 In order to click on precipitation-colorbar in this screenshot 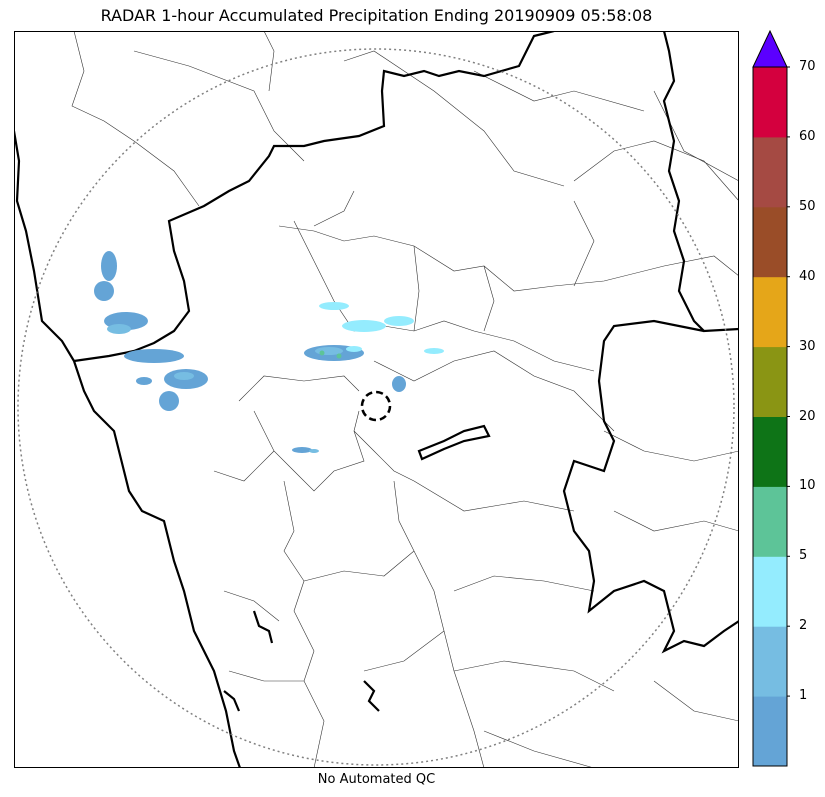, I will do `click(771, 398)`.